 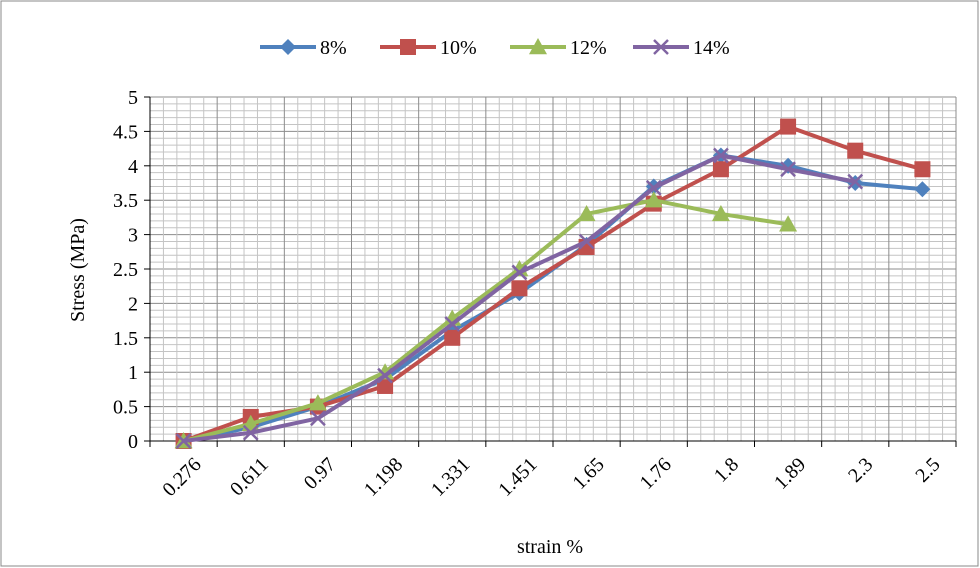 I want to click on y-tick-label: 0, so click(x=133, y=442).